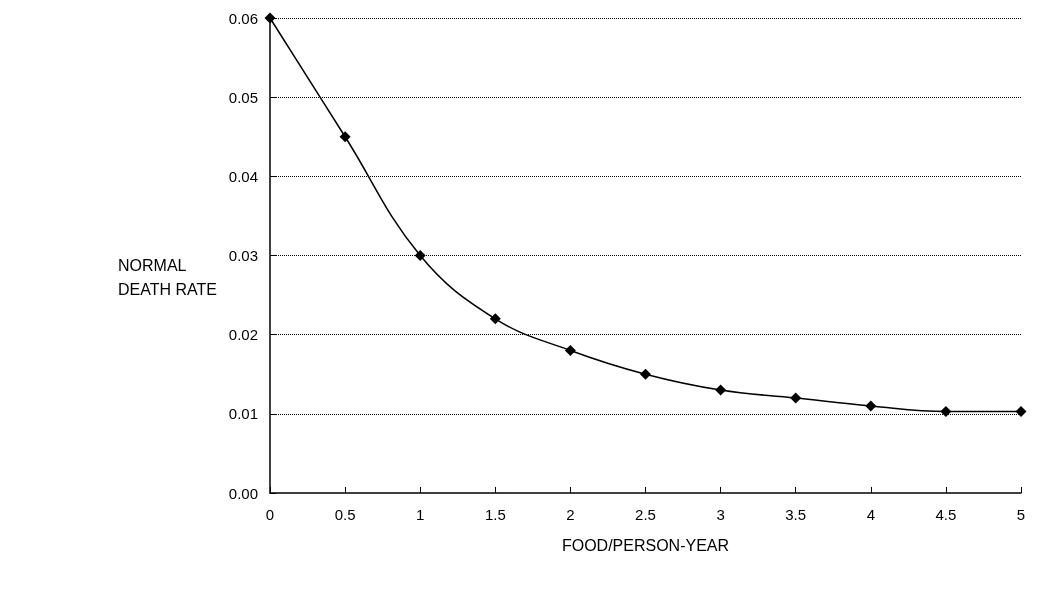  I want to click on x-tick-label: 3, so click(720, 514).